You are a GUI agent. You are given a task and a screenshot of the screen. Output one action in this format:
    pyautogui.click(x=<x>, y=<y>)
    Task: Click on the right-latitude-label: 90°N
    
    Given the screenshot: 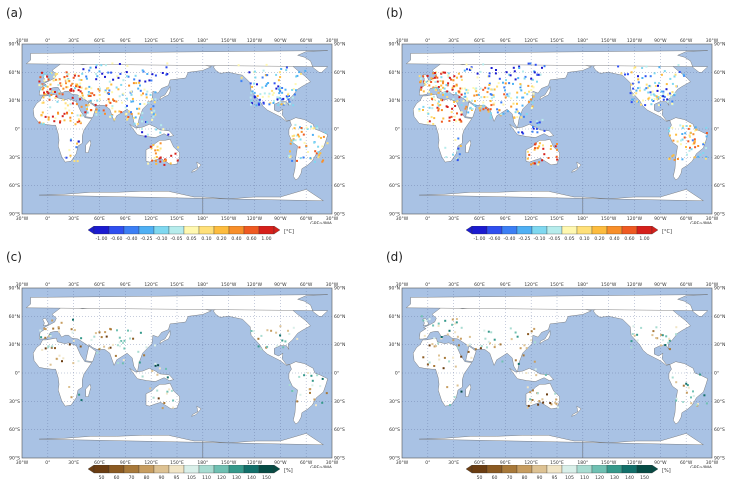 What is the action you would take?
    pyautogui.click(x=719, y=289)
    